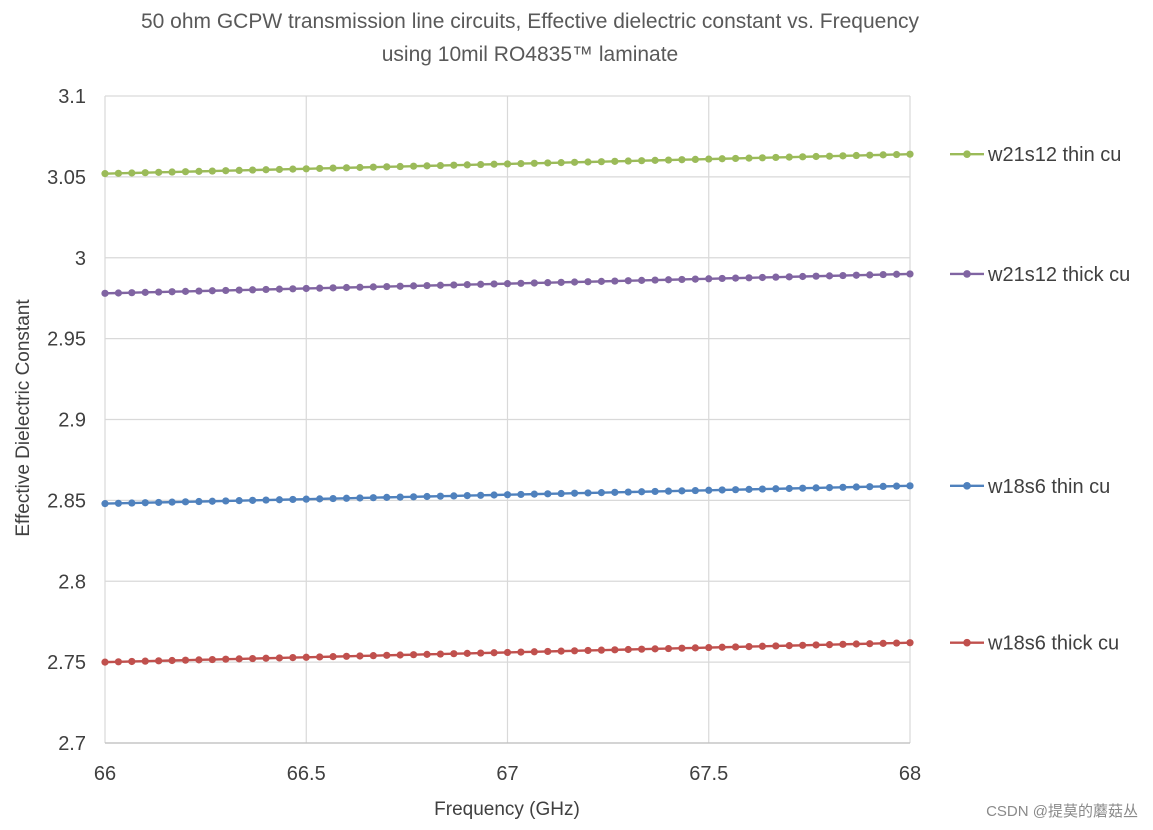  What do you see at coordinates (708, 774) in the screenshot?
I see `x-tick-label: 67.5` at bounding box center [708, 774].